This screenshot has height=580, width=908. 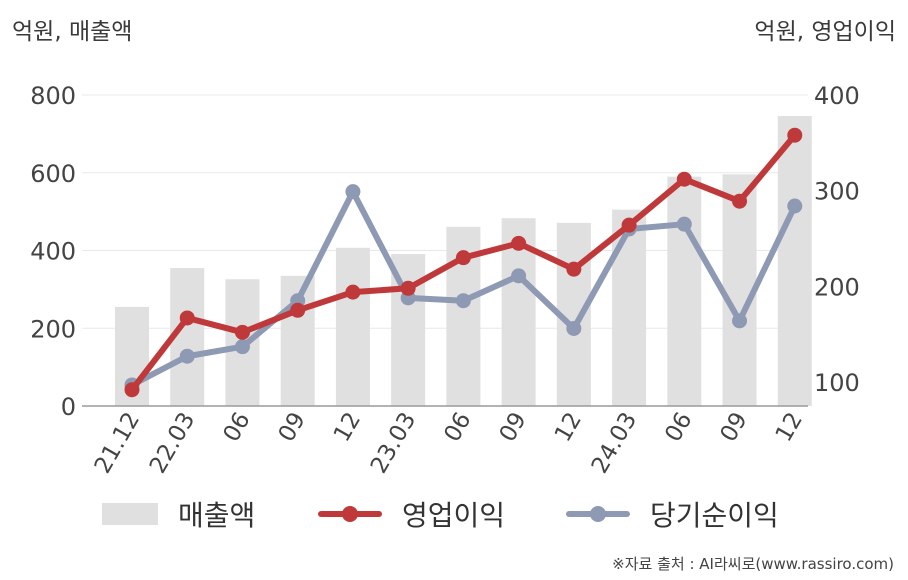 I want to click on legend-label-revenue: 매출액, so click(x=217, y=515).